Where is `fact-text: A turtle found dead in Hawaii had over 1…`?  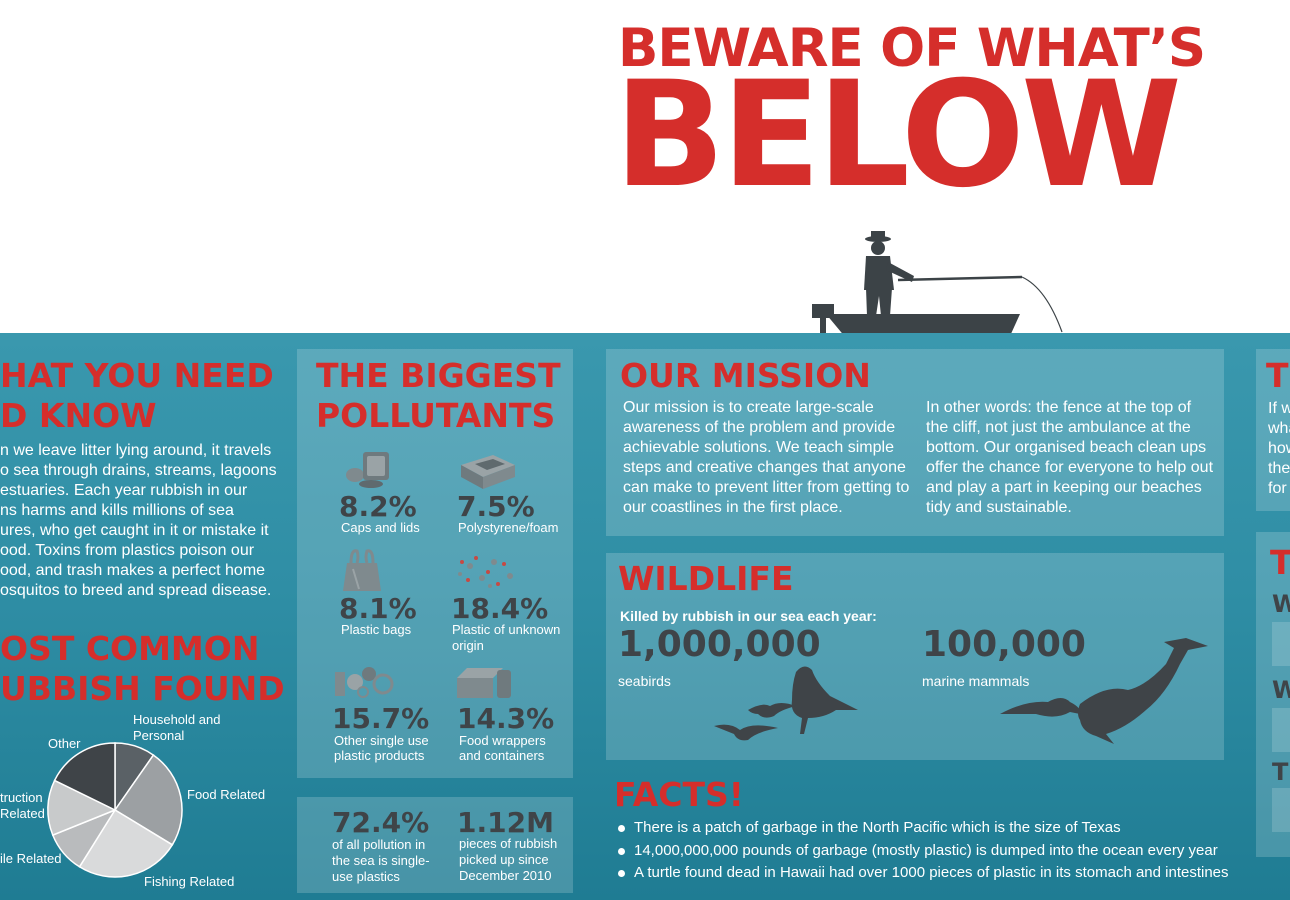
fact-text: A turtle found dead in Hawaii had over 1… is located at coordinates (931, 872).